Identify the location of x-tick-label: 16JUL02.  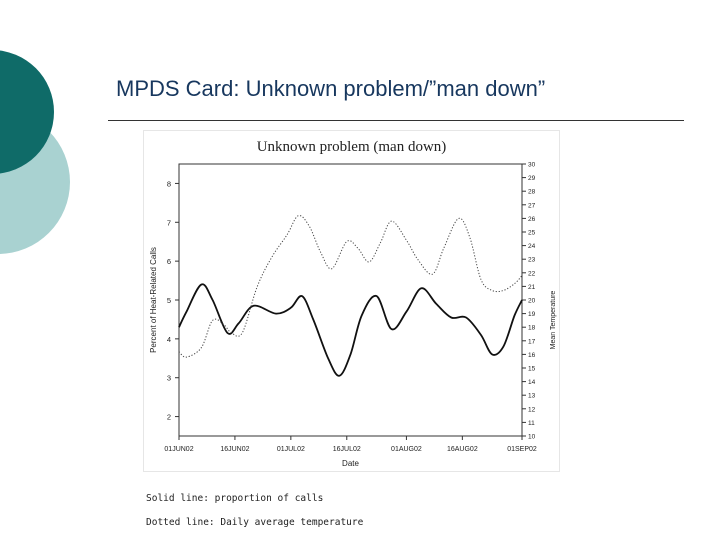
(347, 449).